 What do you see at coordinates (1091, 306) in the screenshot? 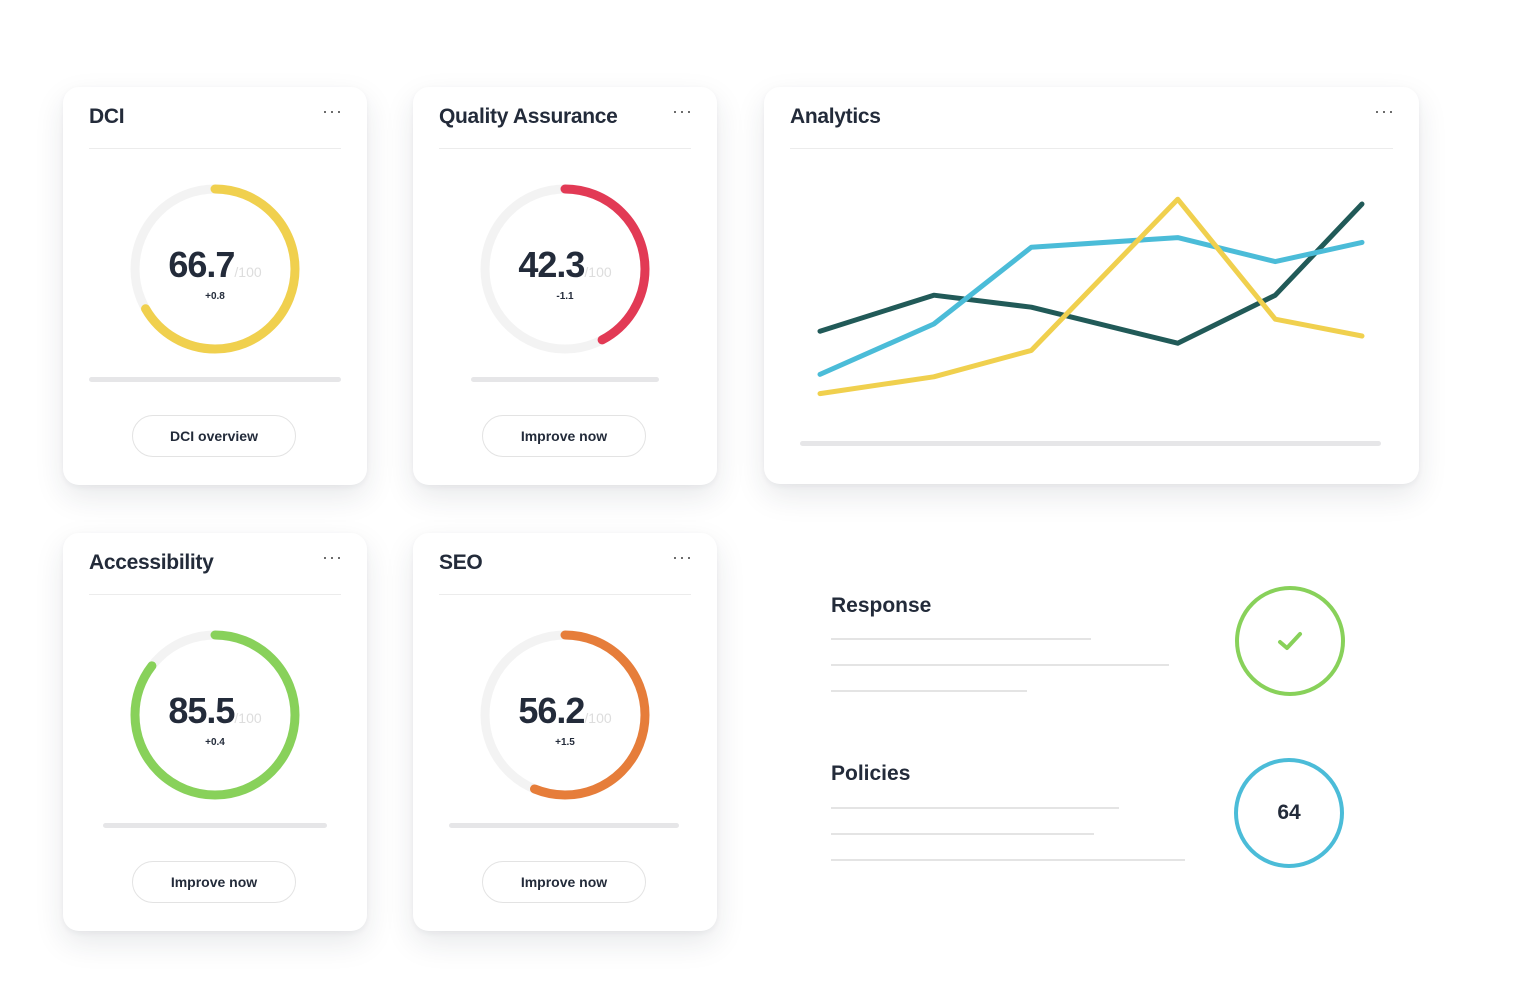
I see `series-line-blue` at bounding box center [1091, 306].